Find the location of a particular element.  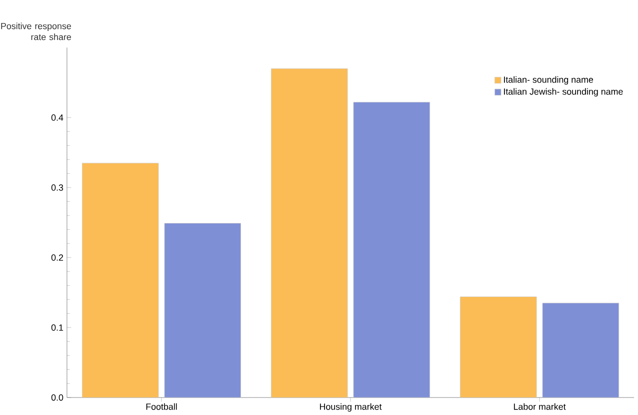

y-tick-label: 0.1 is located at coordinates (57, 327).